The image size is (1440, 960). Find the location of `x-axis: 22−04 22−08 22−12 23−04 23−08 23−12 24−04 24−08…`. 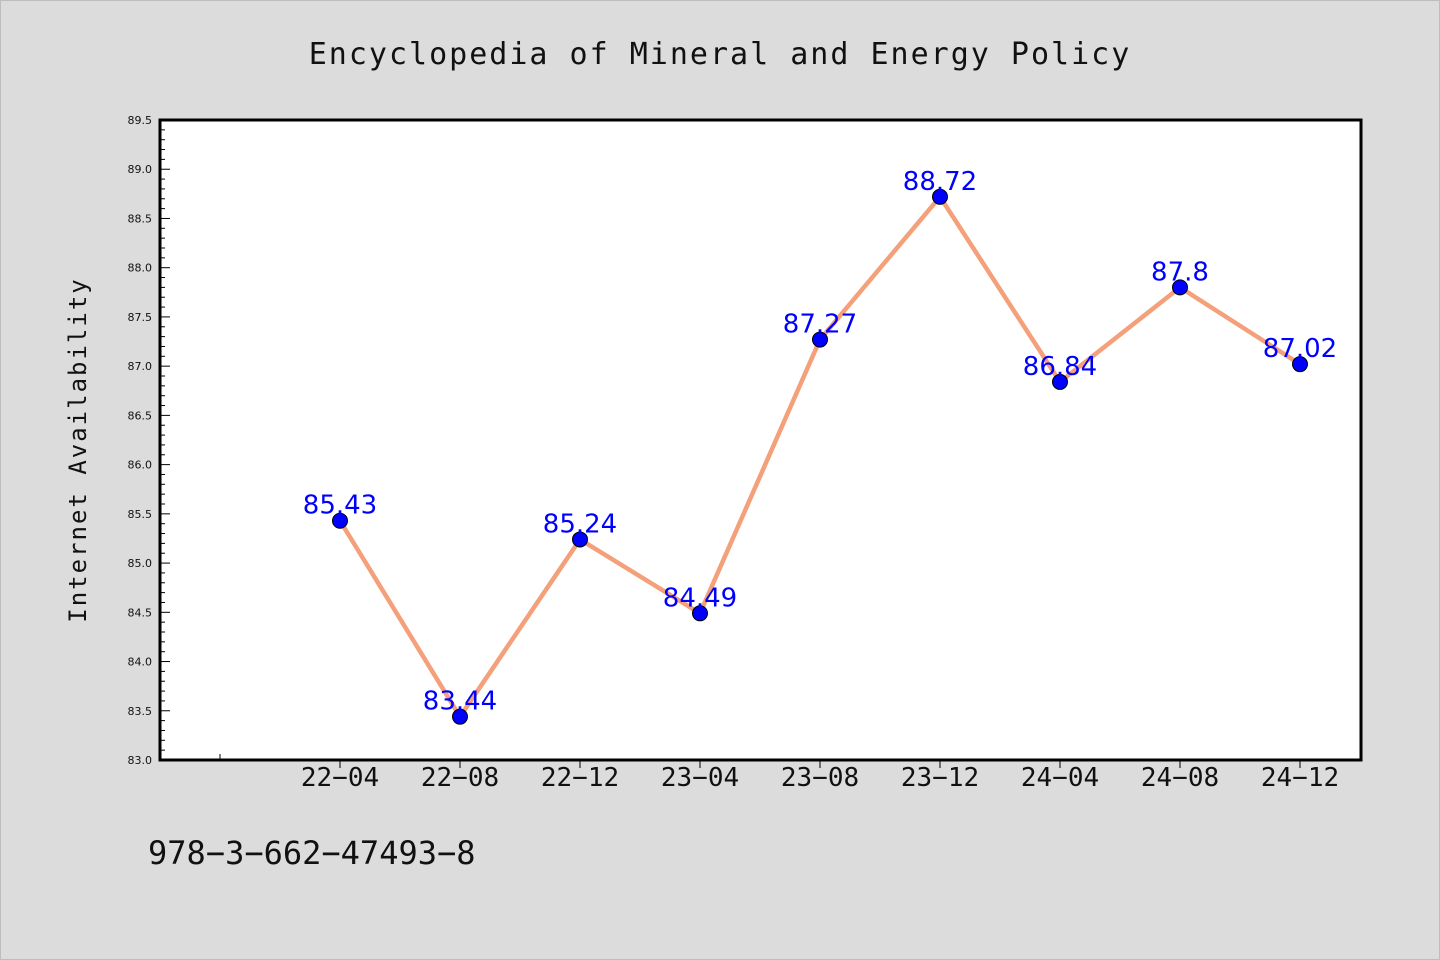

x-axis: 22−04 22−08 22−12 23−04 23−08 23−12 24−04 24−08… is located at coordinates (779, 773).